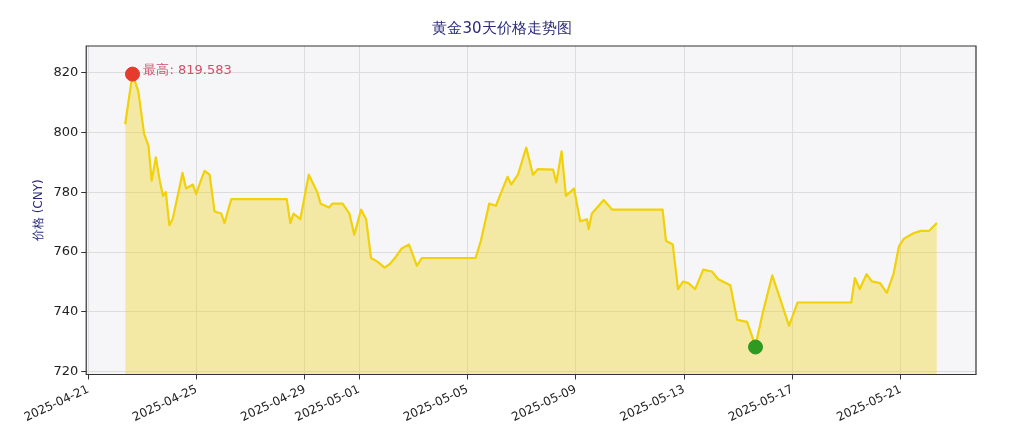 The width and height of the screenshot is (1024, 439). I want to click on chart-title: 黄金30天价格走势图, so click(502, 27).